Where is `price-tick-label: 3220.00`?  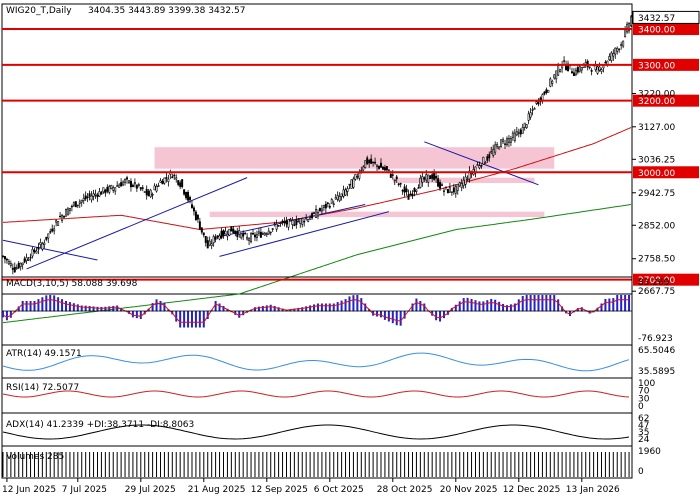 price-tick-label: 3220.00 is located at coordinates (656, 95).